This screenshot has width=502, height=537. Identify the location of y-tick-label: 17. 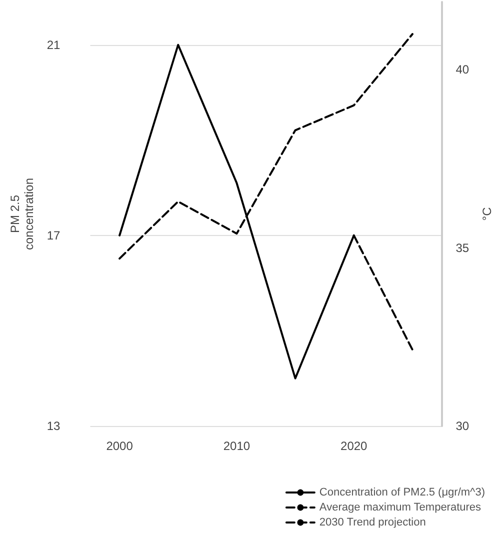
(53, 235).